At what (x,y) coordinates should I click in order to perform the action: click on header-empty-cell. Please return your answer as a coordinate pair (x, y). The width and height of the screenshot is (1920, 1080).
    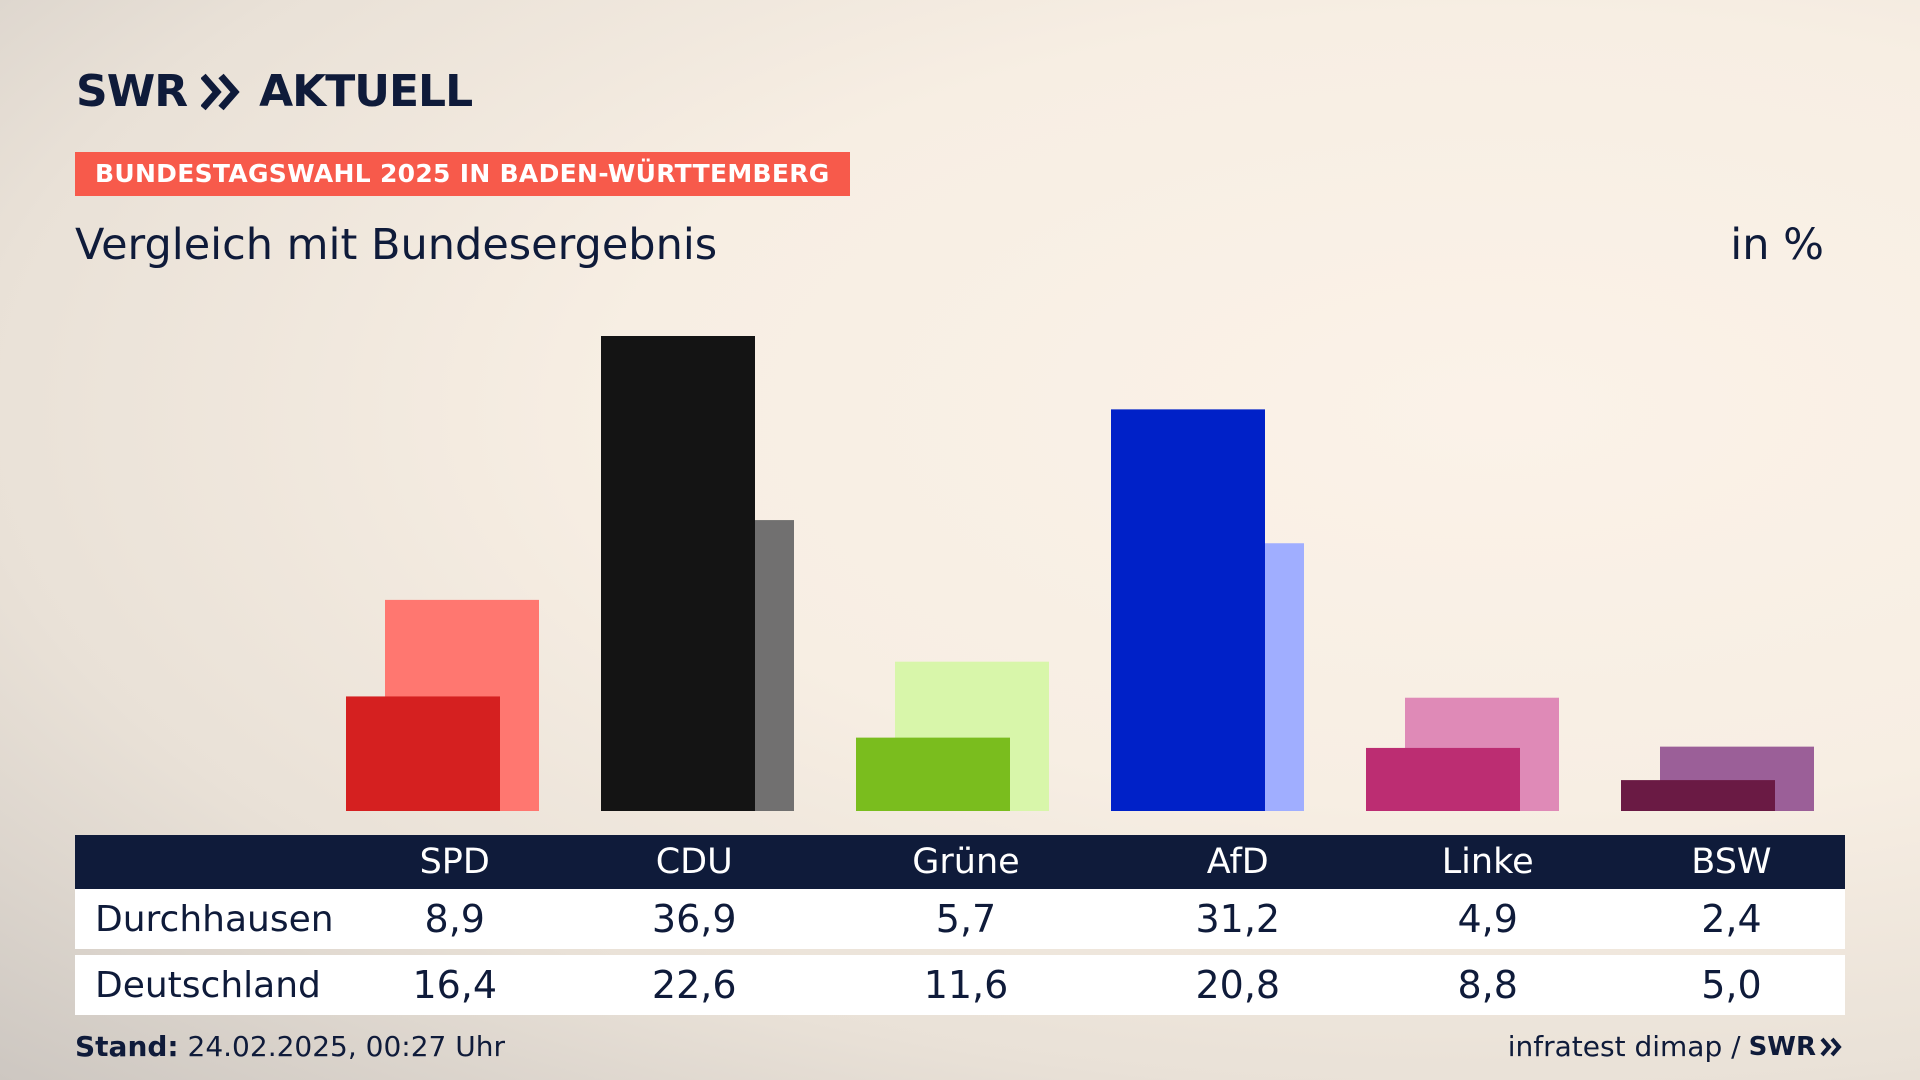
    Looking at the image, I should click on (205, 862).